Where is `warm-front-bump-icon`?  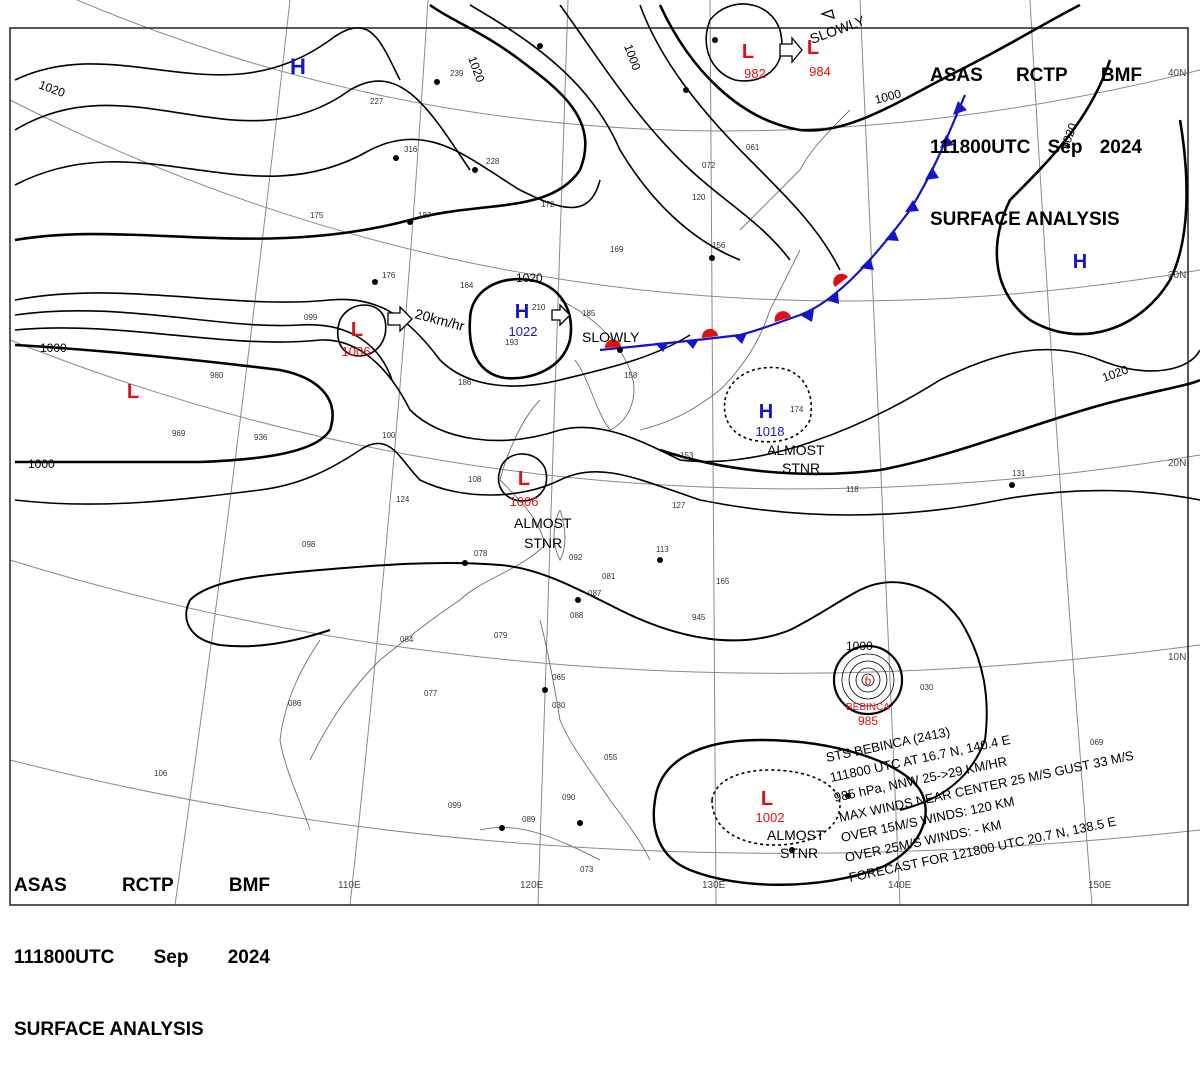
warm-front-bump-icon is located at coordinates (612, 343).